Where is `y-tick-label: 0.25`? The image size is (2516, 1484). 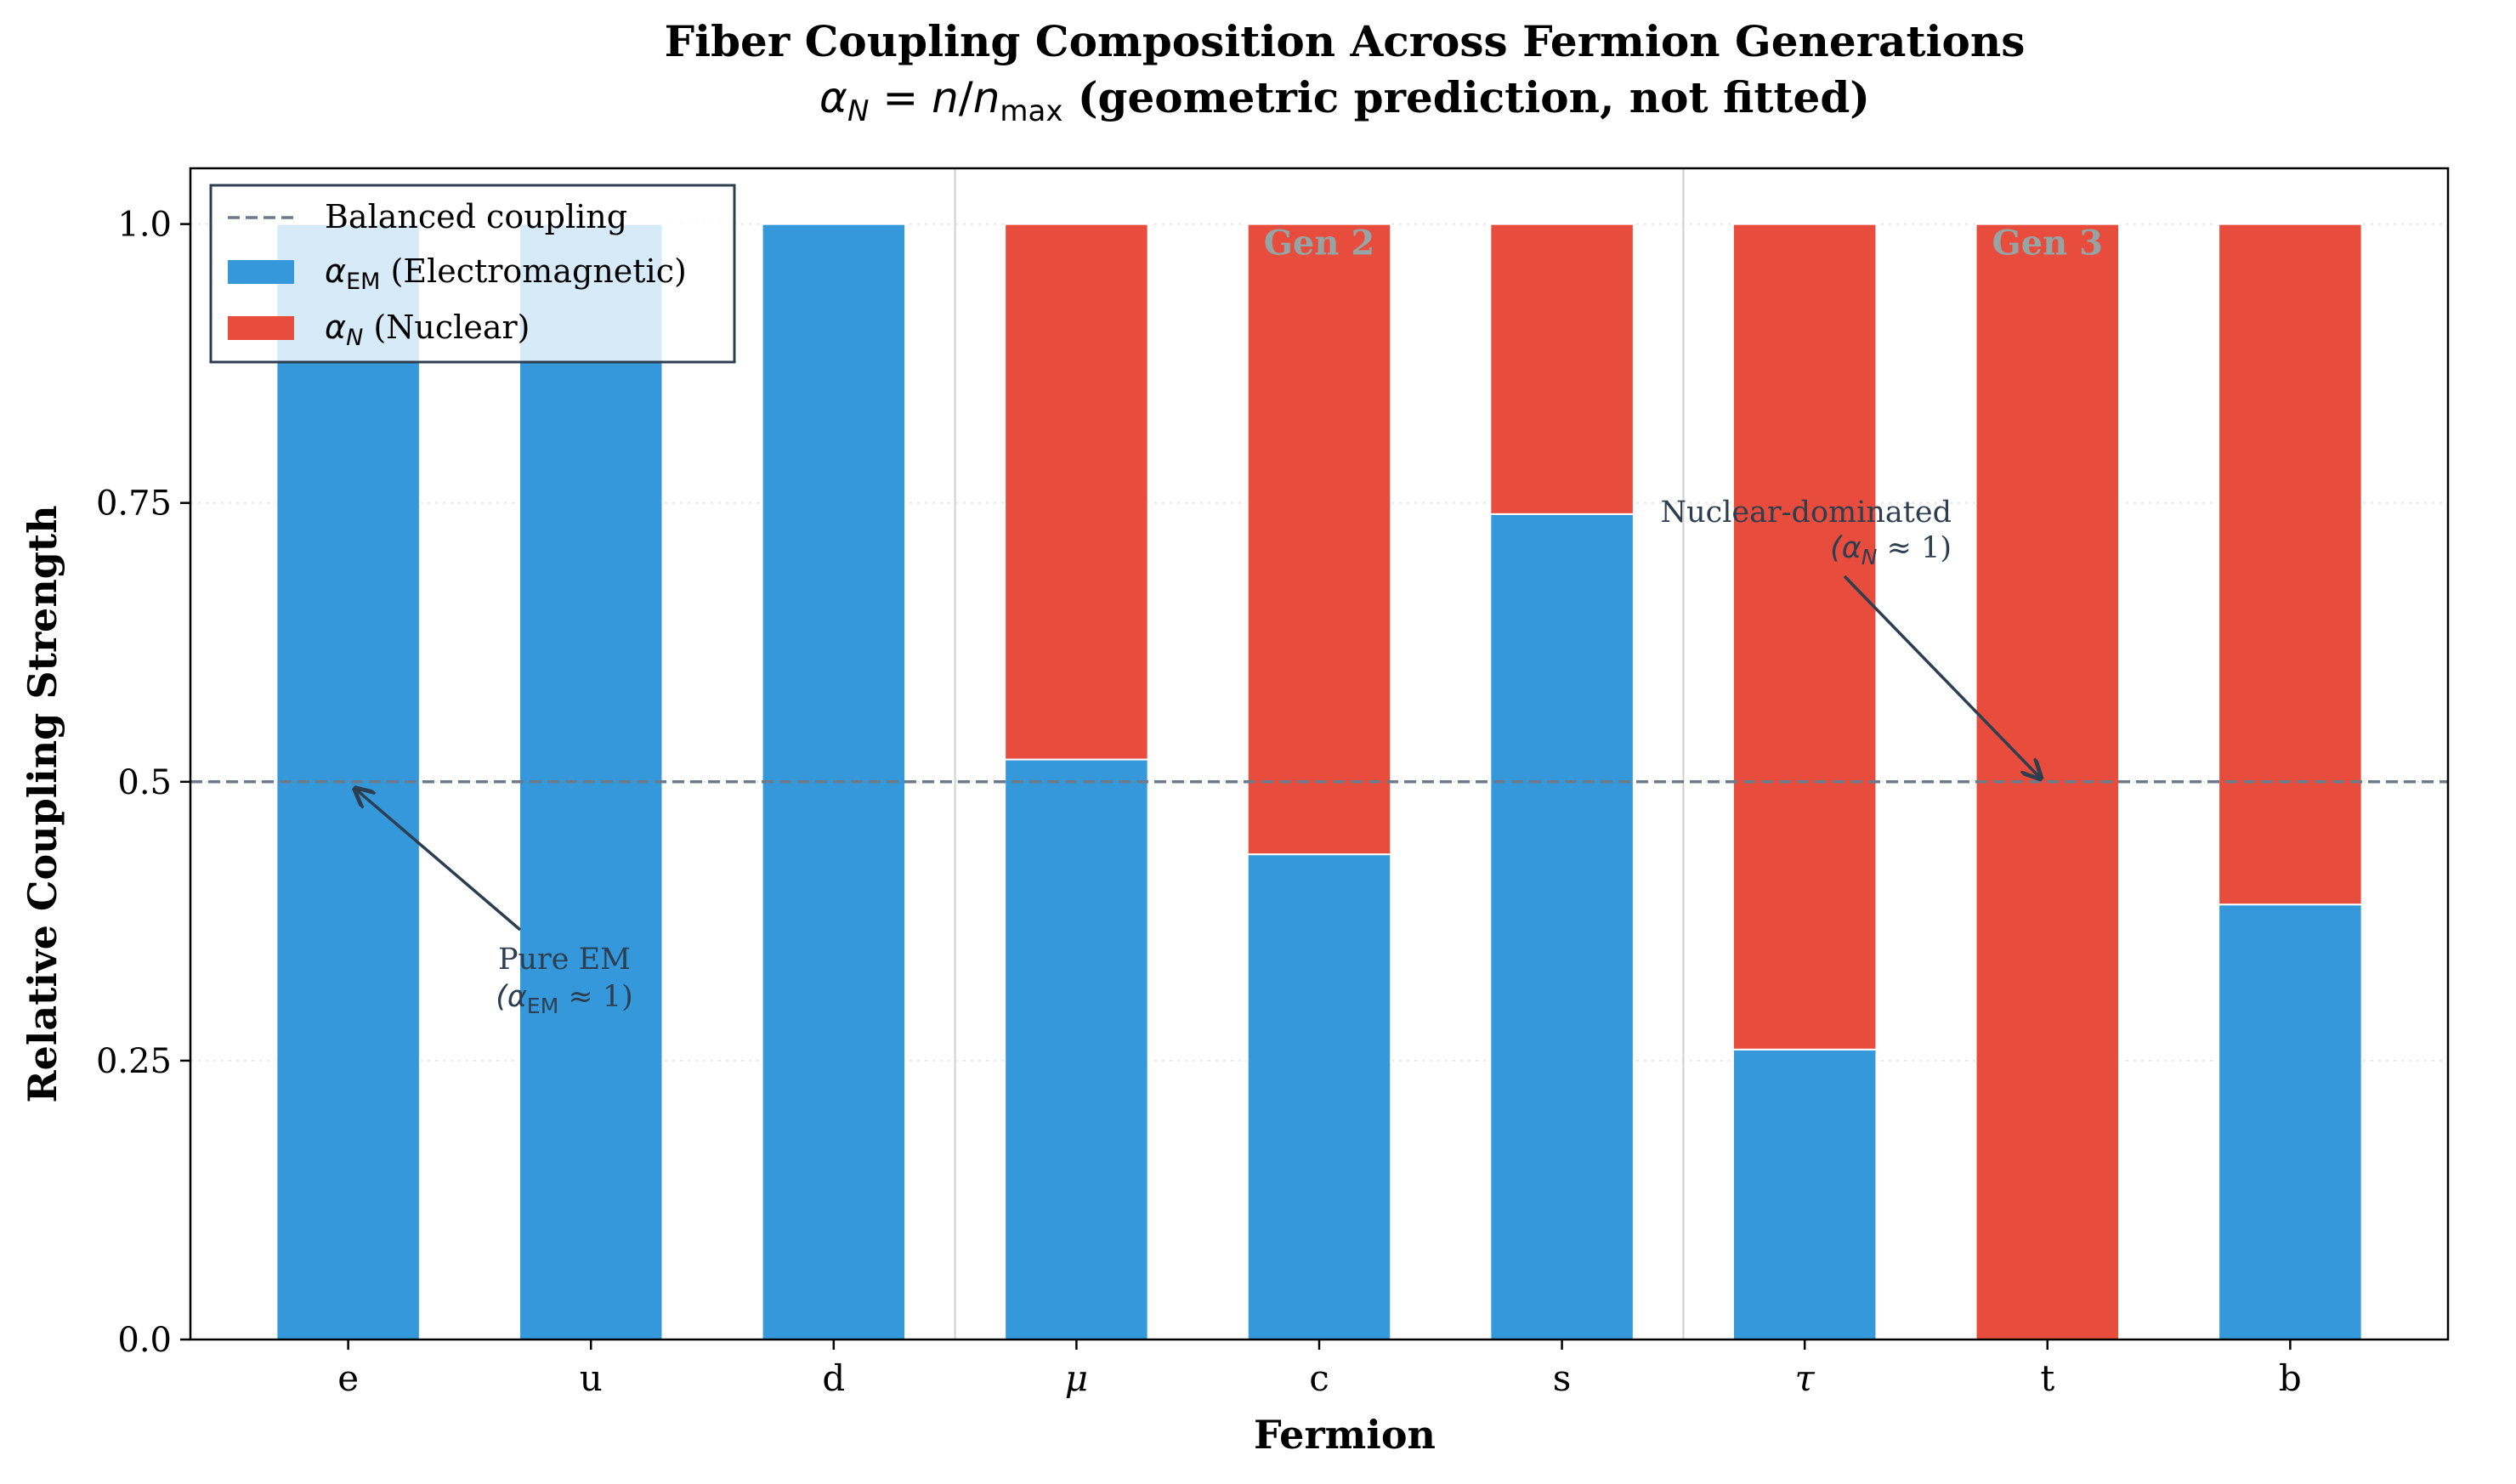
y-tick-label: 0.25 is located at coordinates (134, 1061).